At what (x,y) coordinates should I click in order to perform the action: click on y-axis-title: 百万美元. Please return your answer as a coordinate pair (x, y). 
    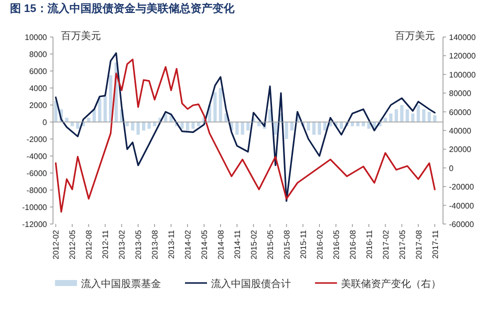
    Looking at the image, I should click on (81, 36).